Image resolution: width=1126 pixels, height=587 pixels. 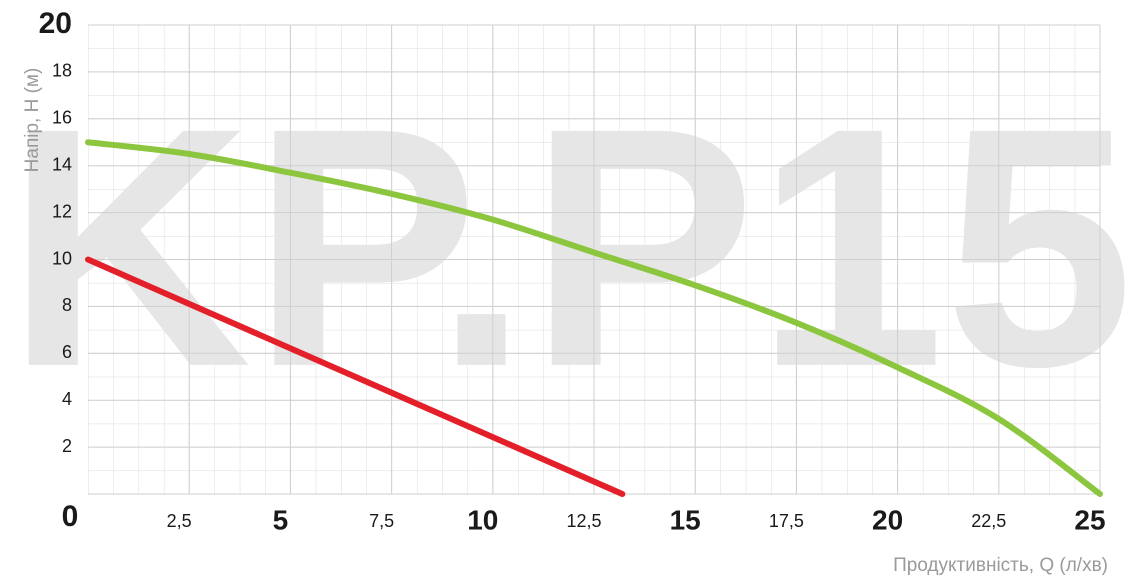 I want to click on y-axis-label: Напір, H (м), so click(x=32, y=120).